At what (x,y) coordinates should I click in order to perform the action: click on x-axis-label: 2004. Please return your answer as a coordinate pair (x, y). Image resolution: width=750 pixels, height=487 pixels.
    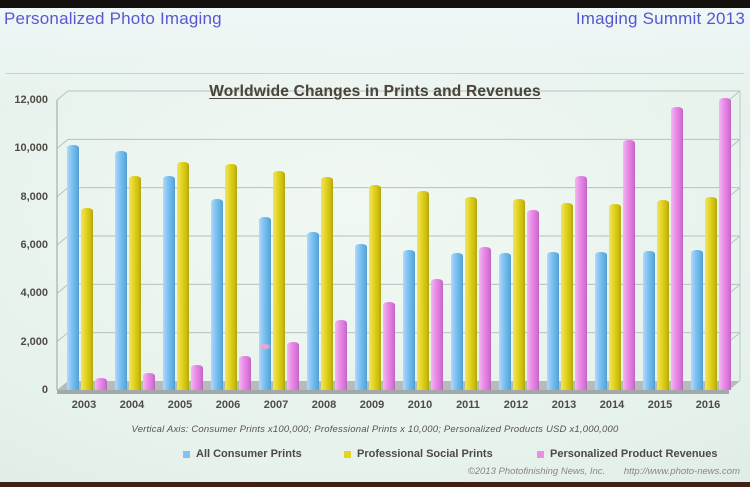
    Looking at the image, I should click on (132, 405).